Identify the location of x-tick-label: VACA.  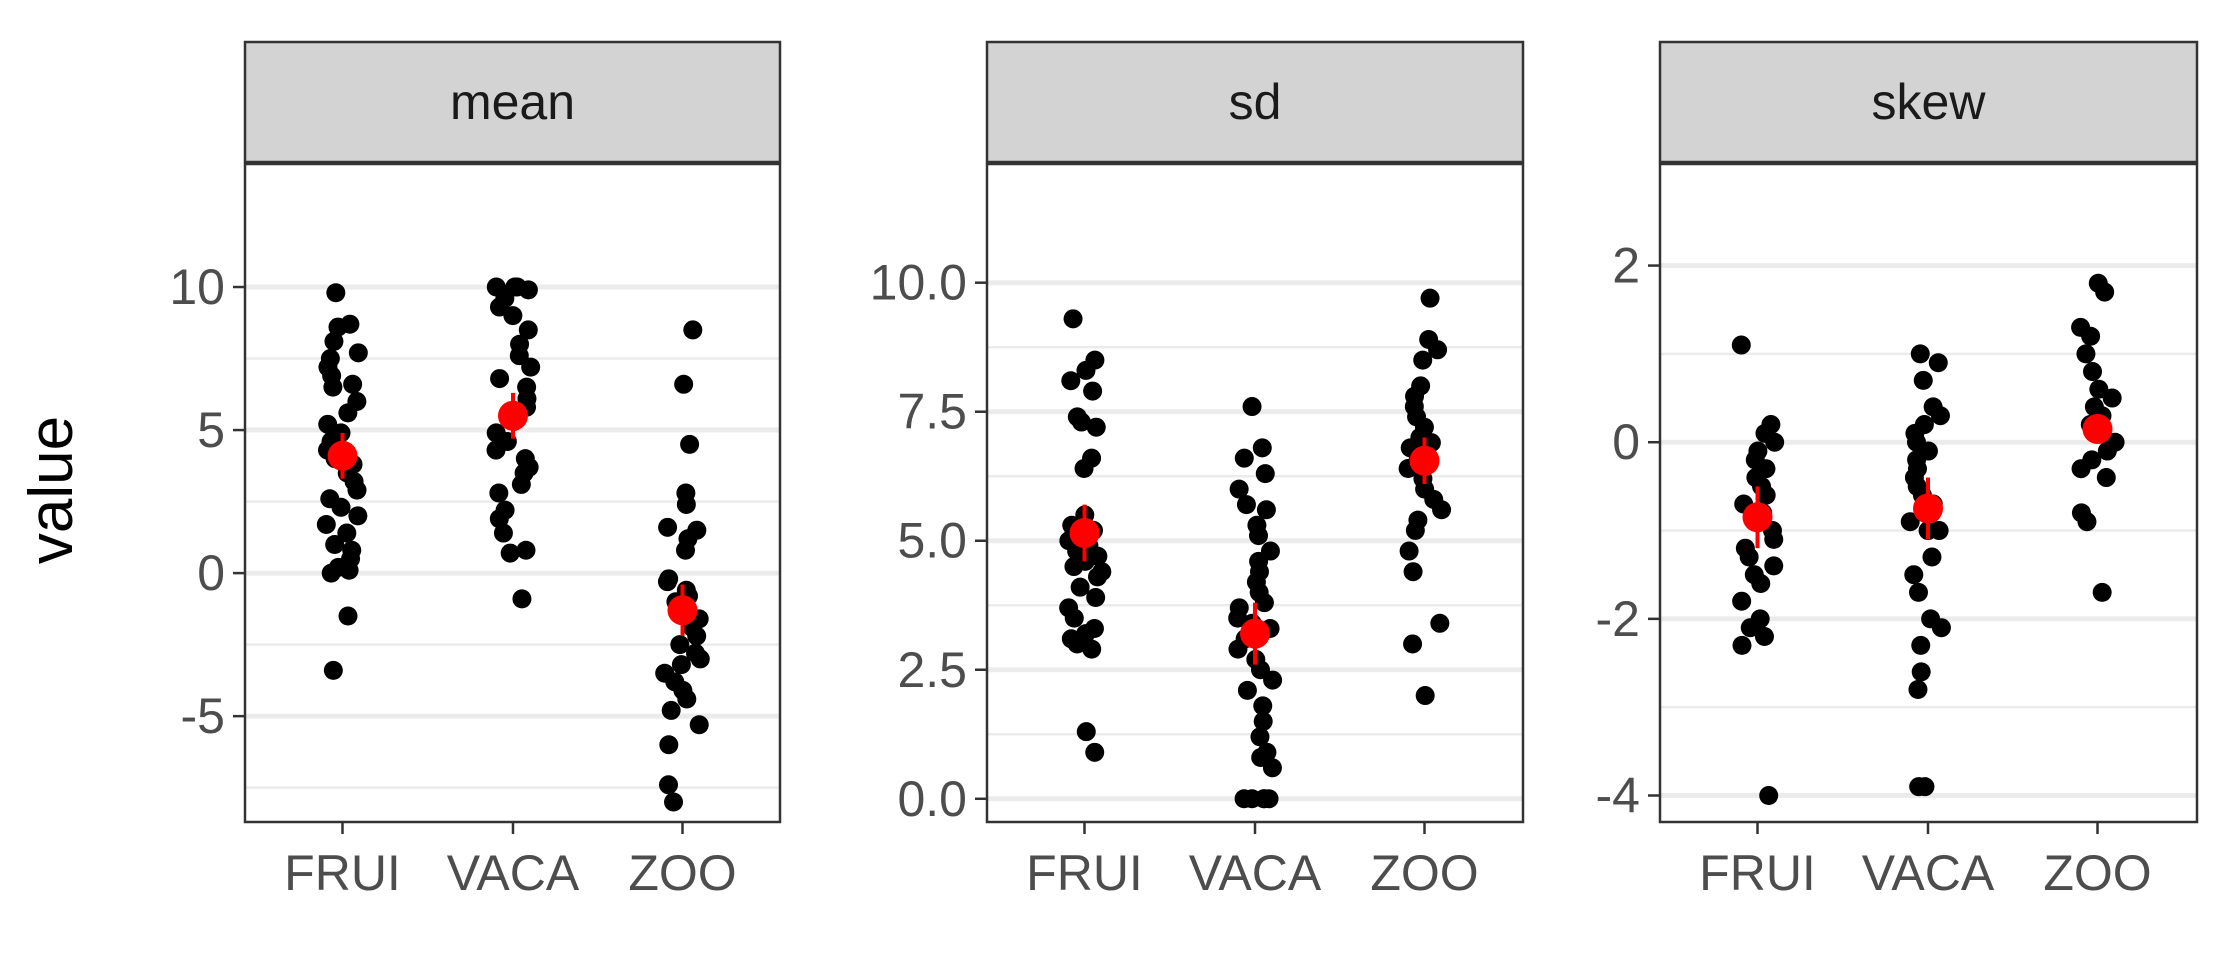
(513, 873).